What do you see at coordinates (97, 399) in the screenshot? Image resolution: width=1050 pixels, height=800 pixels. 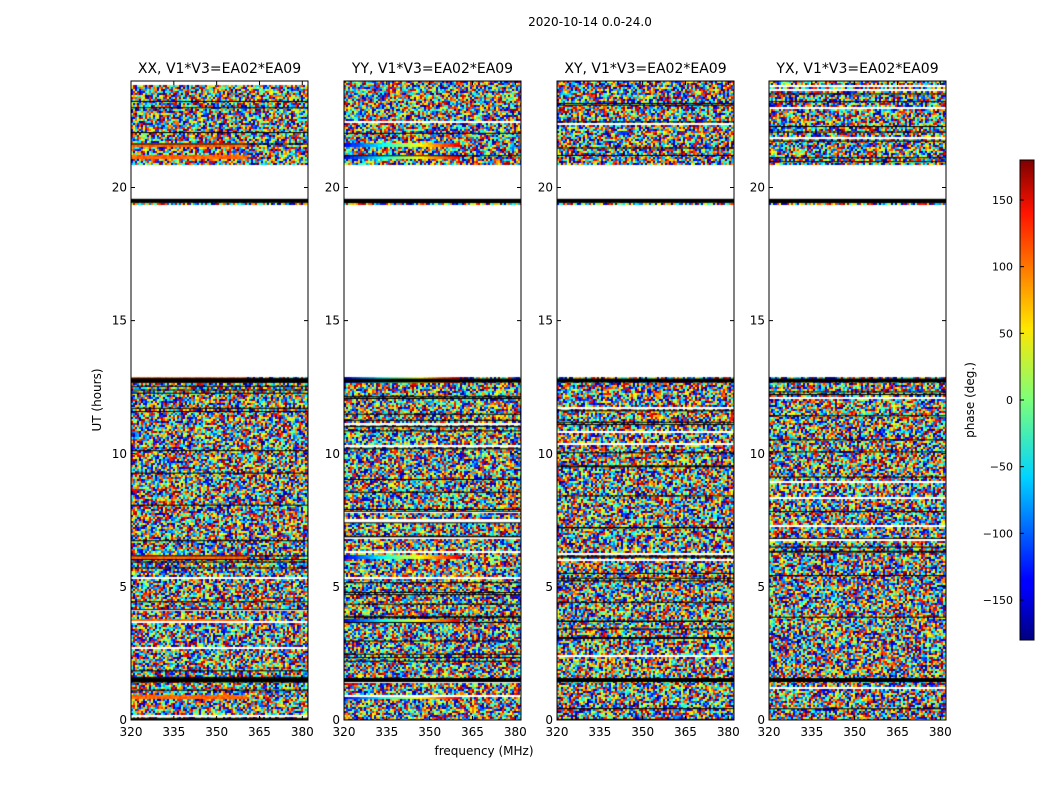 I see `y-axis-label: UT (hours)` at bounding box center [97, 399].